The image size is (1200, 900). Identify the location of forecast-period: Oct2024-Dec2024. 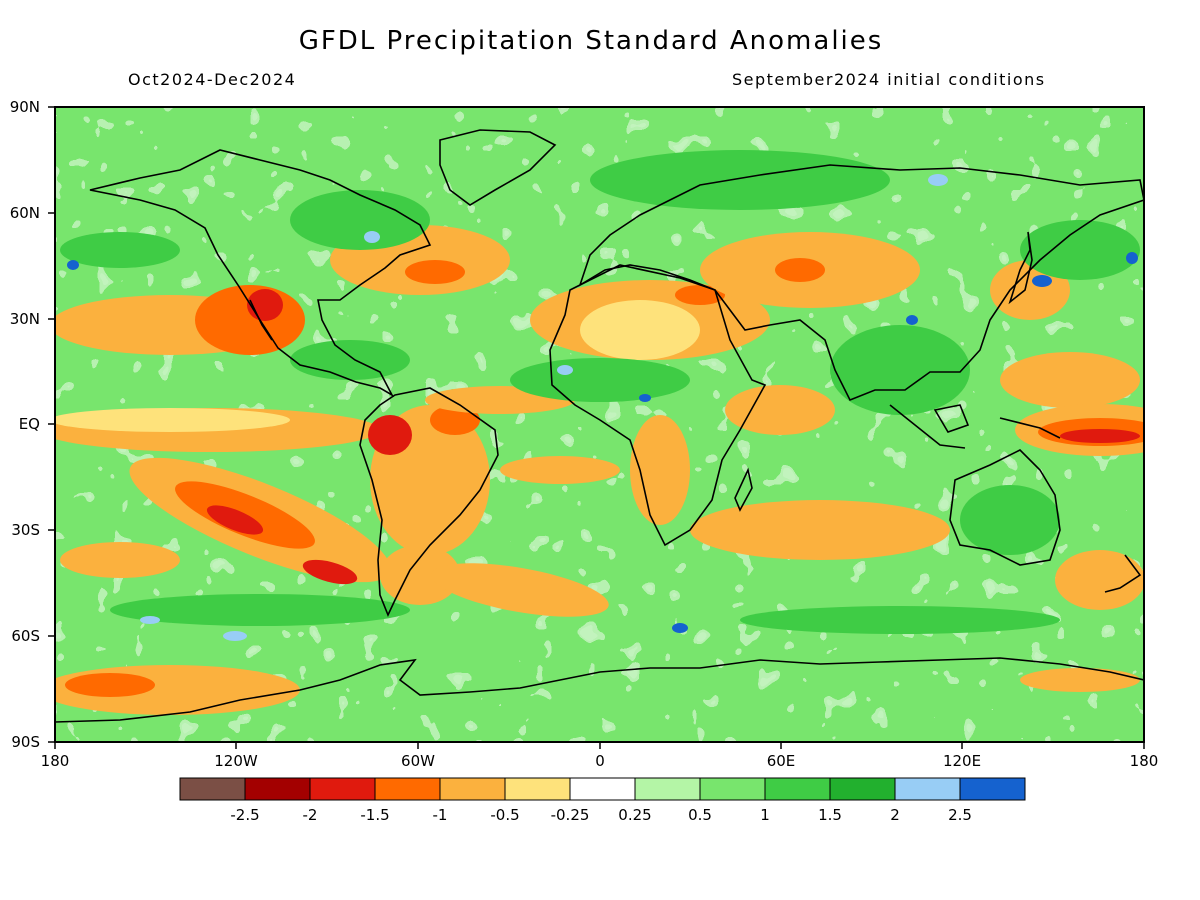
(212, 79).